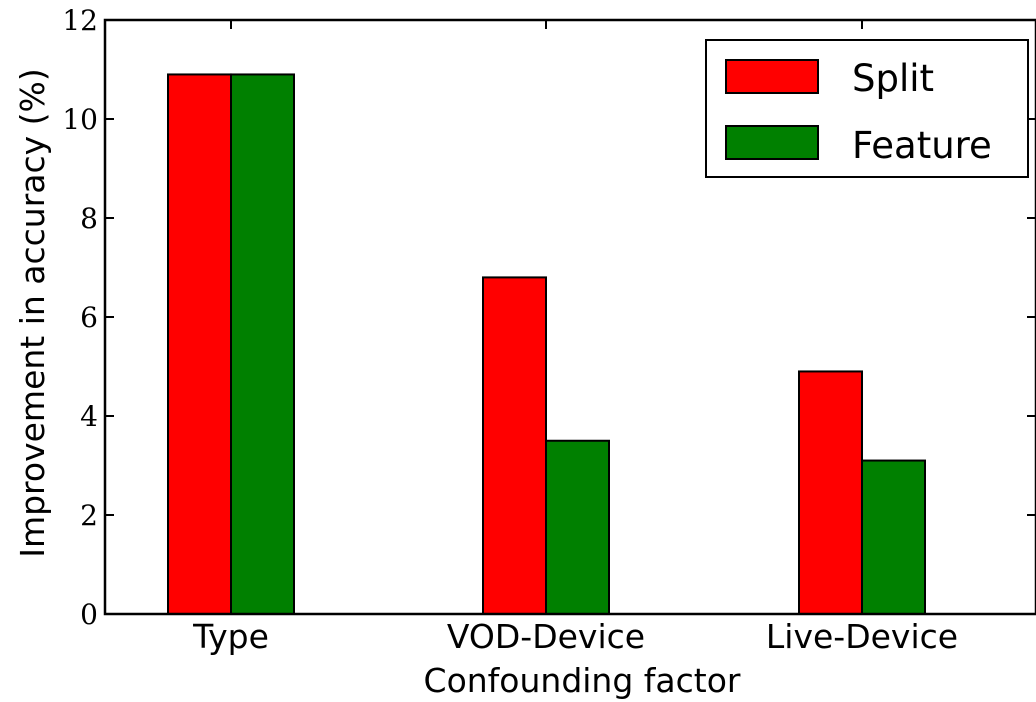 This screenshot has width=1036, height=702. I want to click on bar-split-vod-device, so click(514, 445).